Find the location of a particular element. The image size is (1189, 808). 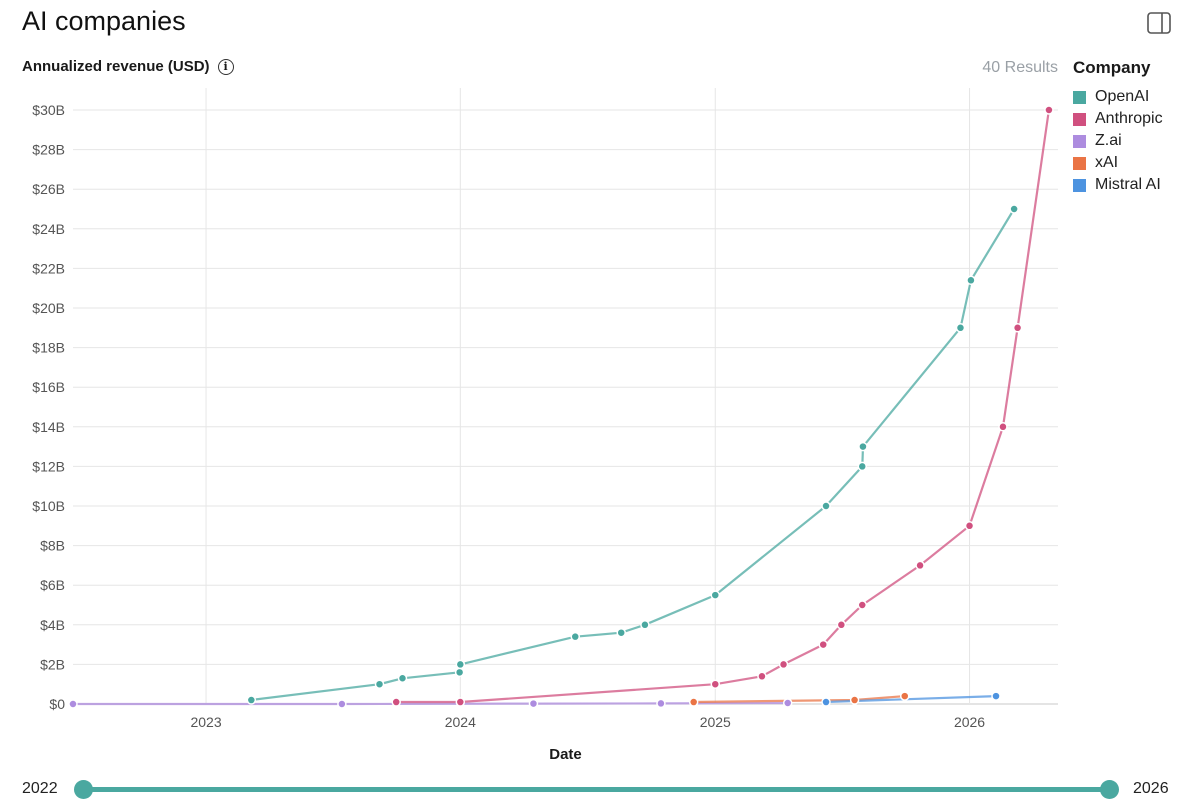

legend-swatch-anthropic is located at coordinates (1079, 119).